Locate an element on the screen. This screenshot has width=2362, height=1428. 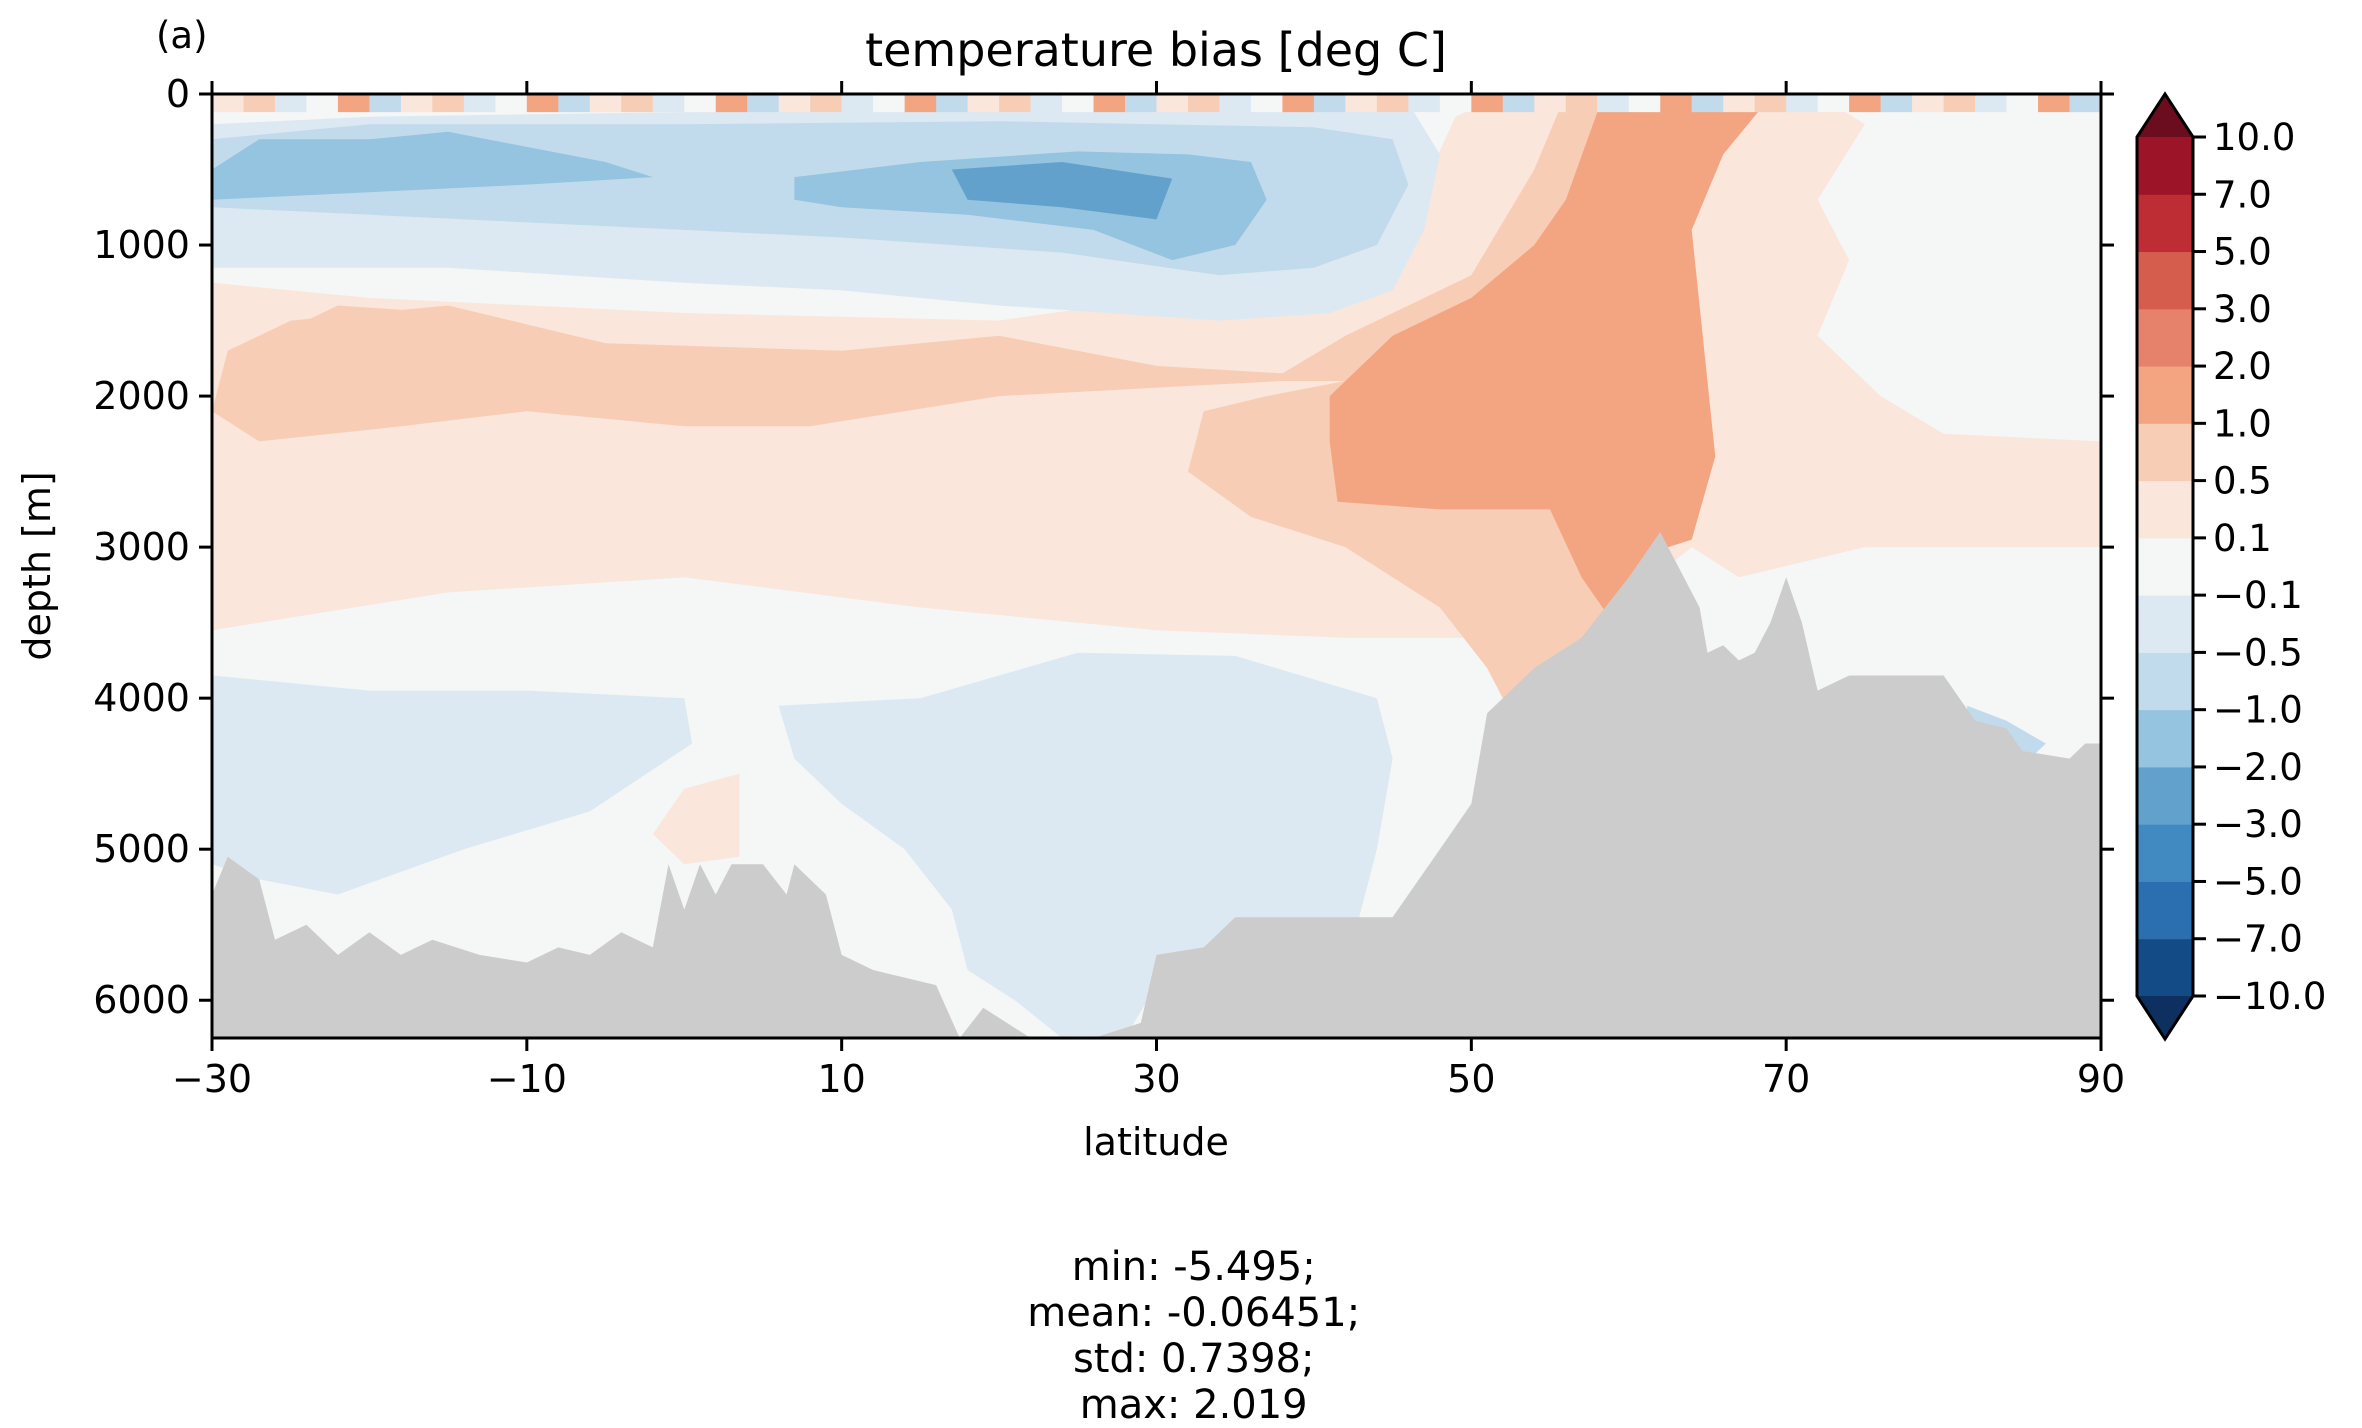
y-tick-label: 5000 is located at coordinates (141, 849).